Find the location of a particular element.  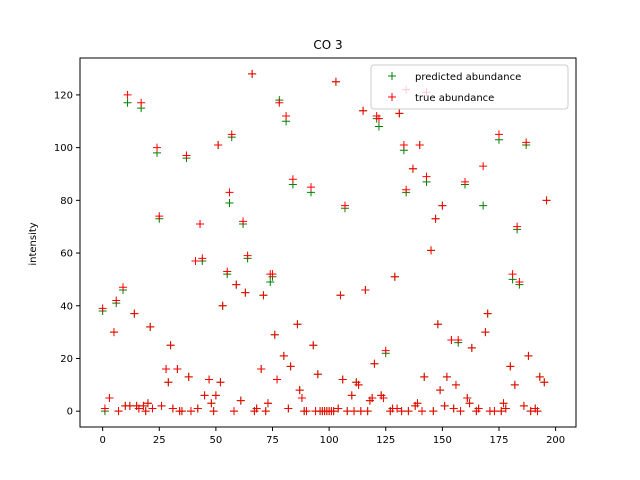

legend-marker is located at coordinates (392, 97).